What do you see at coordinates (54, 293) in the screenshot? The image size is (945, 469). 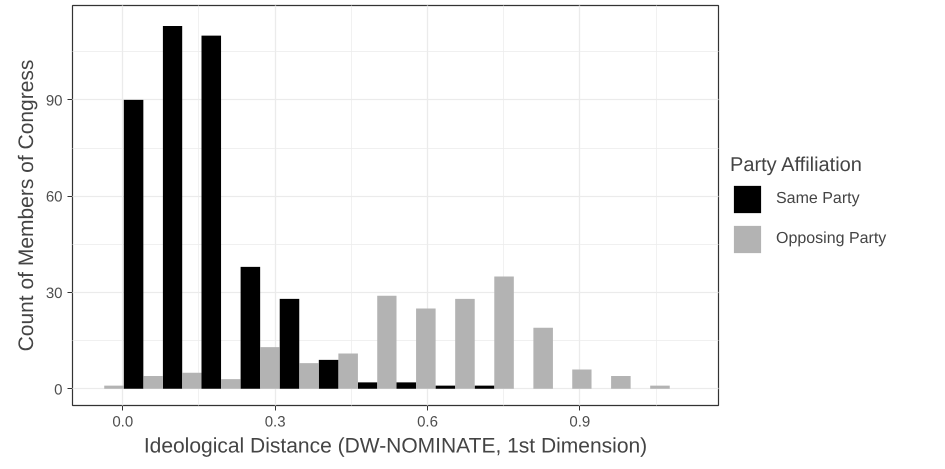 I see `y-tick-label: 30` at bounding box center [54, 293].